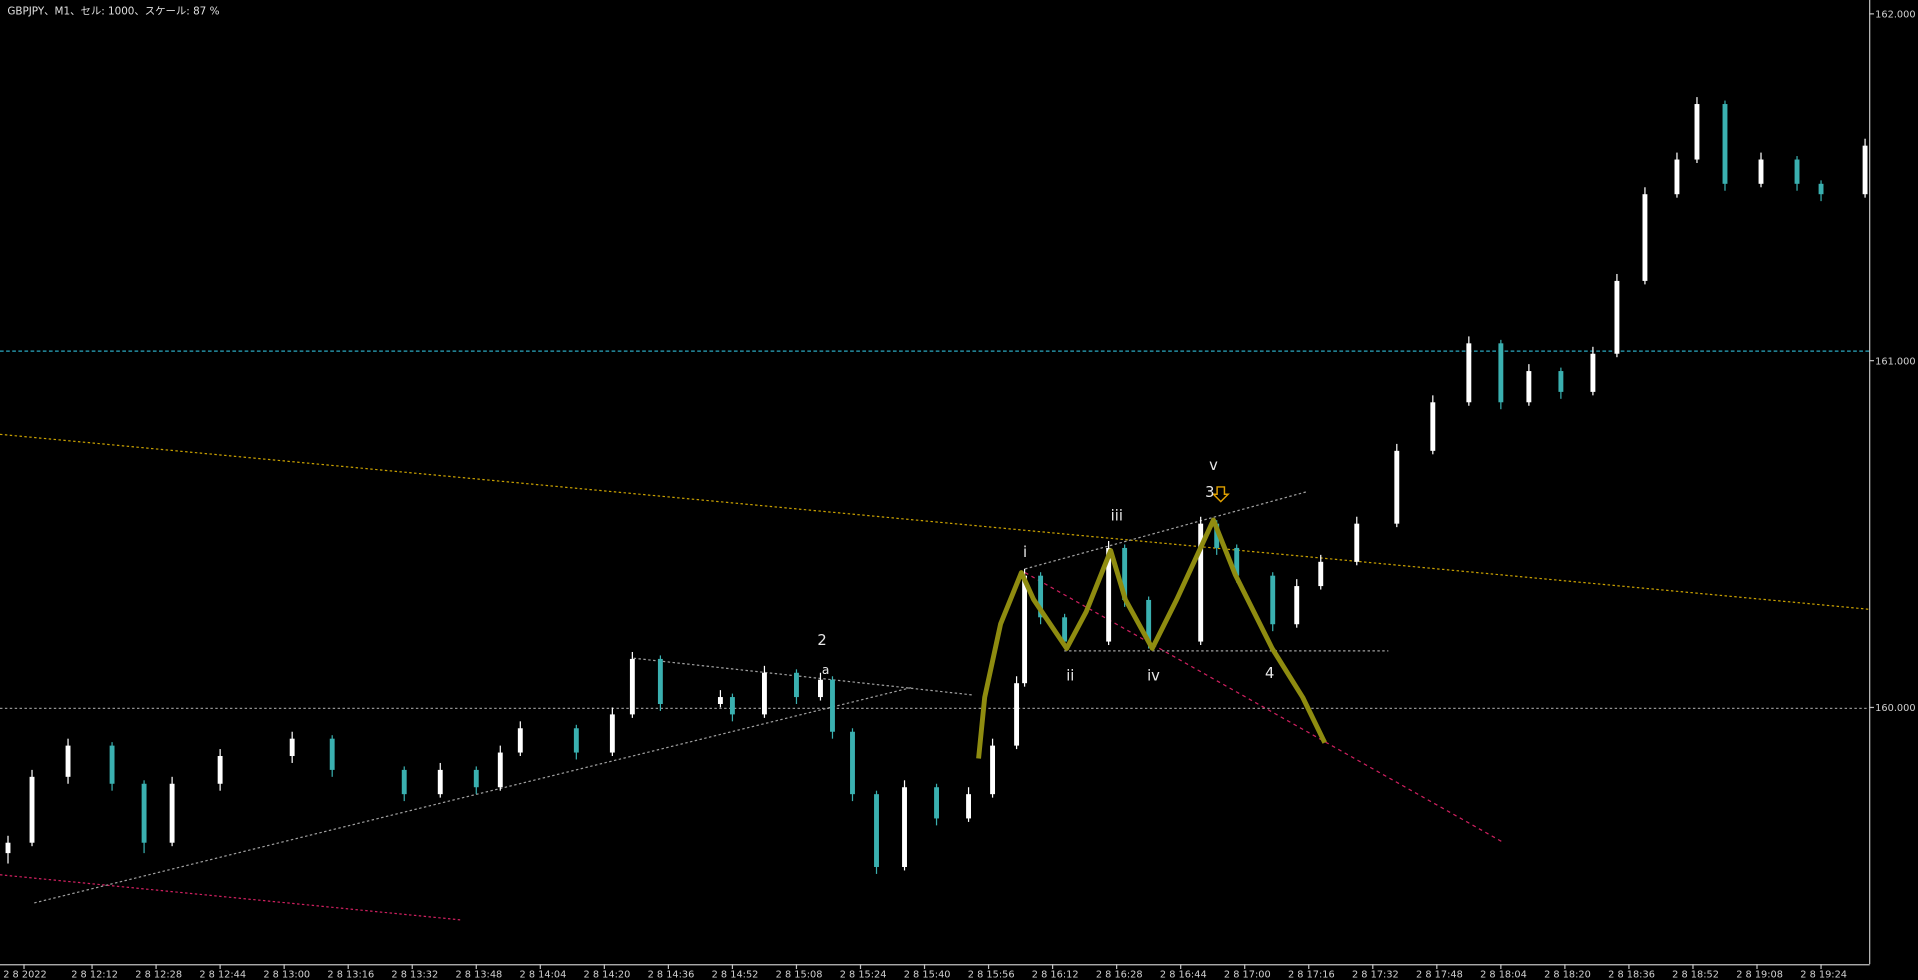 The height and width of the screenshot is (980, 1918). I want to click on x-tick-label: 2 8 15:56, so click(991, 975).